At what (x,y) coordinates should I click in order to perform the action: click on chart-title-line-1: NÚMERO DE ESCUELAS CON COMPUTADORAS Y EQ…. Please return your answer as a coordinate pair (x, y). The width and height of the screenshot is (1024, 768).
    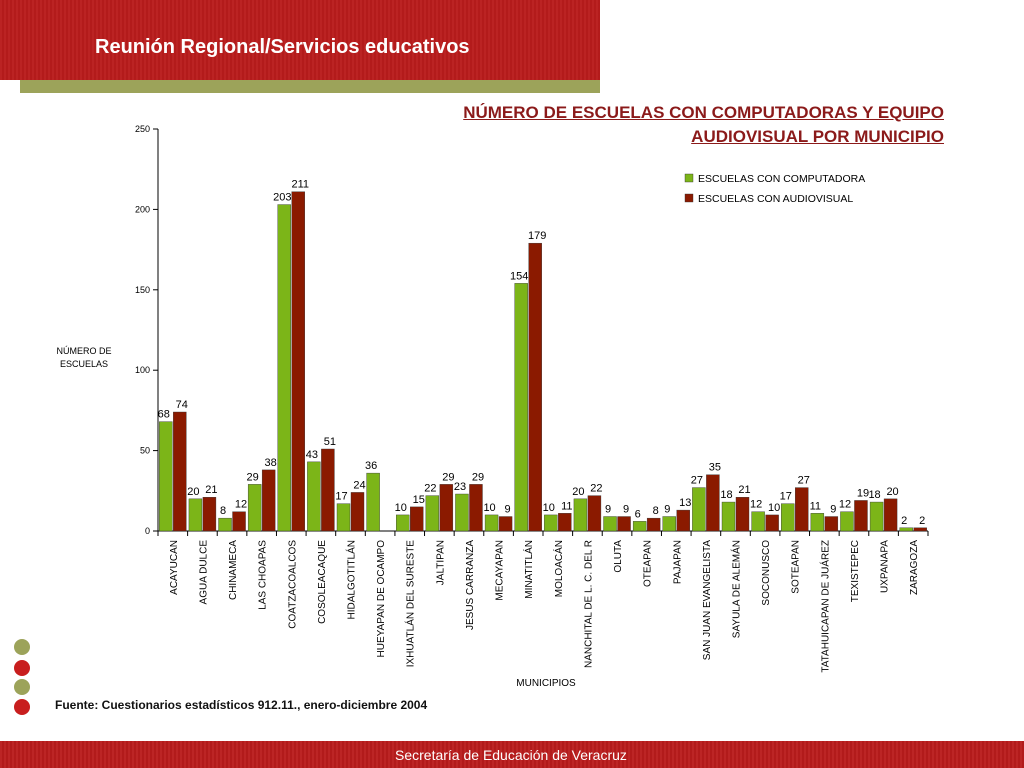
    Looking at the image, I should click on (703, 112).